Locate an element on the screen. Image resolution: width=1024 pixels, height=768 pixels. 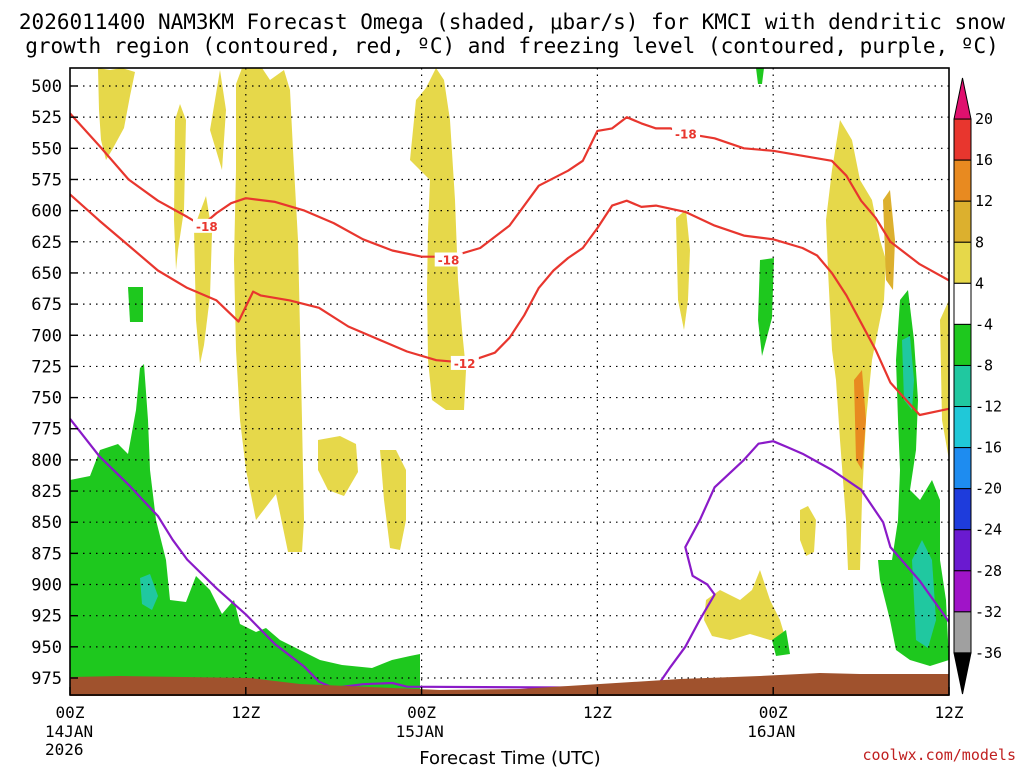
omega-yellow-column-c is located at coordinates (218, 120).